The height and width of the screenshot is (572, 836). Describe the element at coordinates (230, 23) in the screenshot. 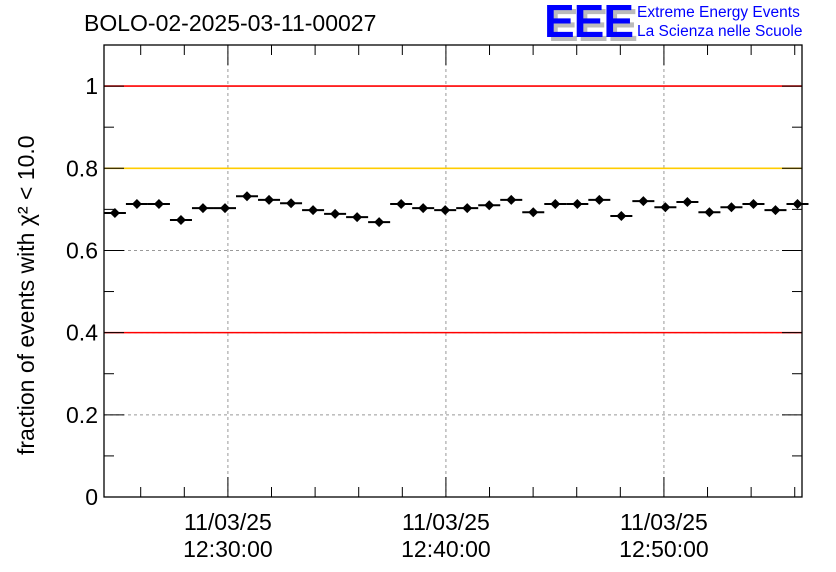

I see `chart-title: BOLO-02-2025-03-11-00027` at that location.